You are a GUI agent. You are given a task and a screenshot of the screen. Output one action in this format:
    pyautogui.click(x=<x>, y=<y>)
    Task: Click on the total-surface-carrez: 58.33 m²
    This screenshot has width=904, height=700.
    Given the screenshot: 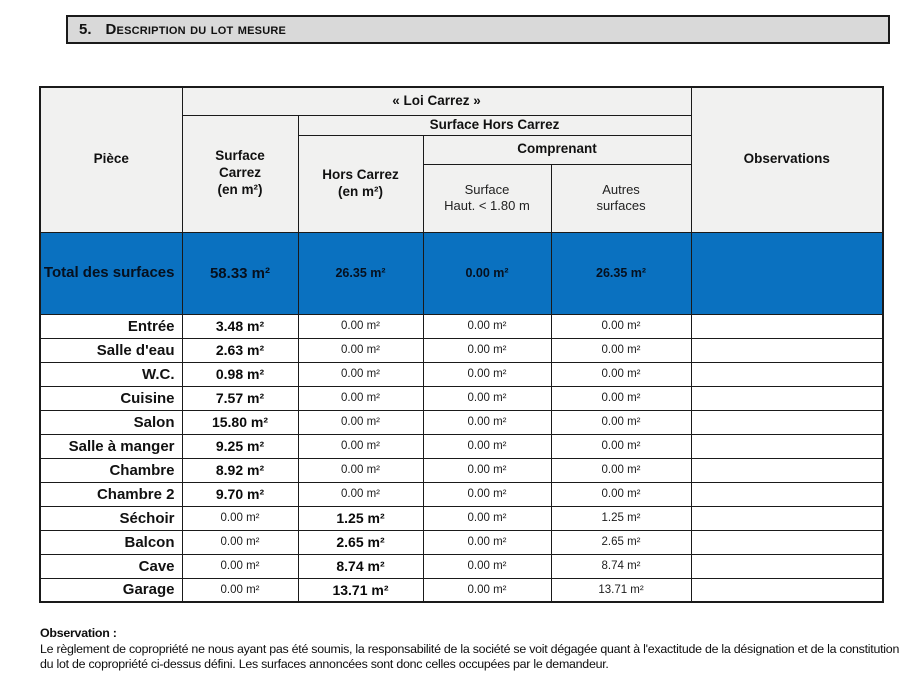 What is the action you would take?
    pyautogui.click(x=240, y=273)
    